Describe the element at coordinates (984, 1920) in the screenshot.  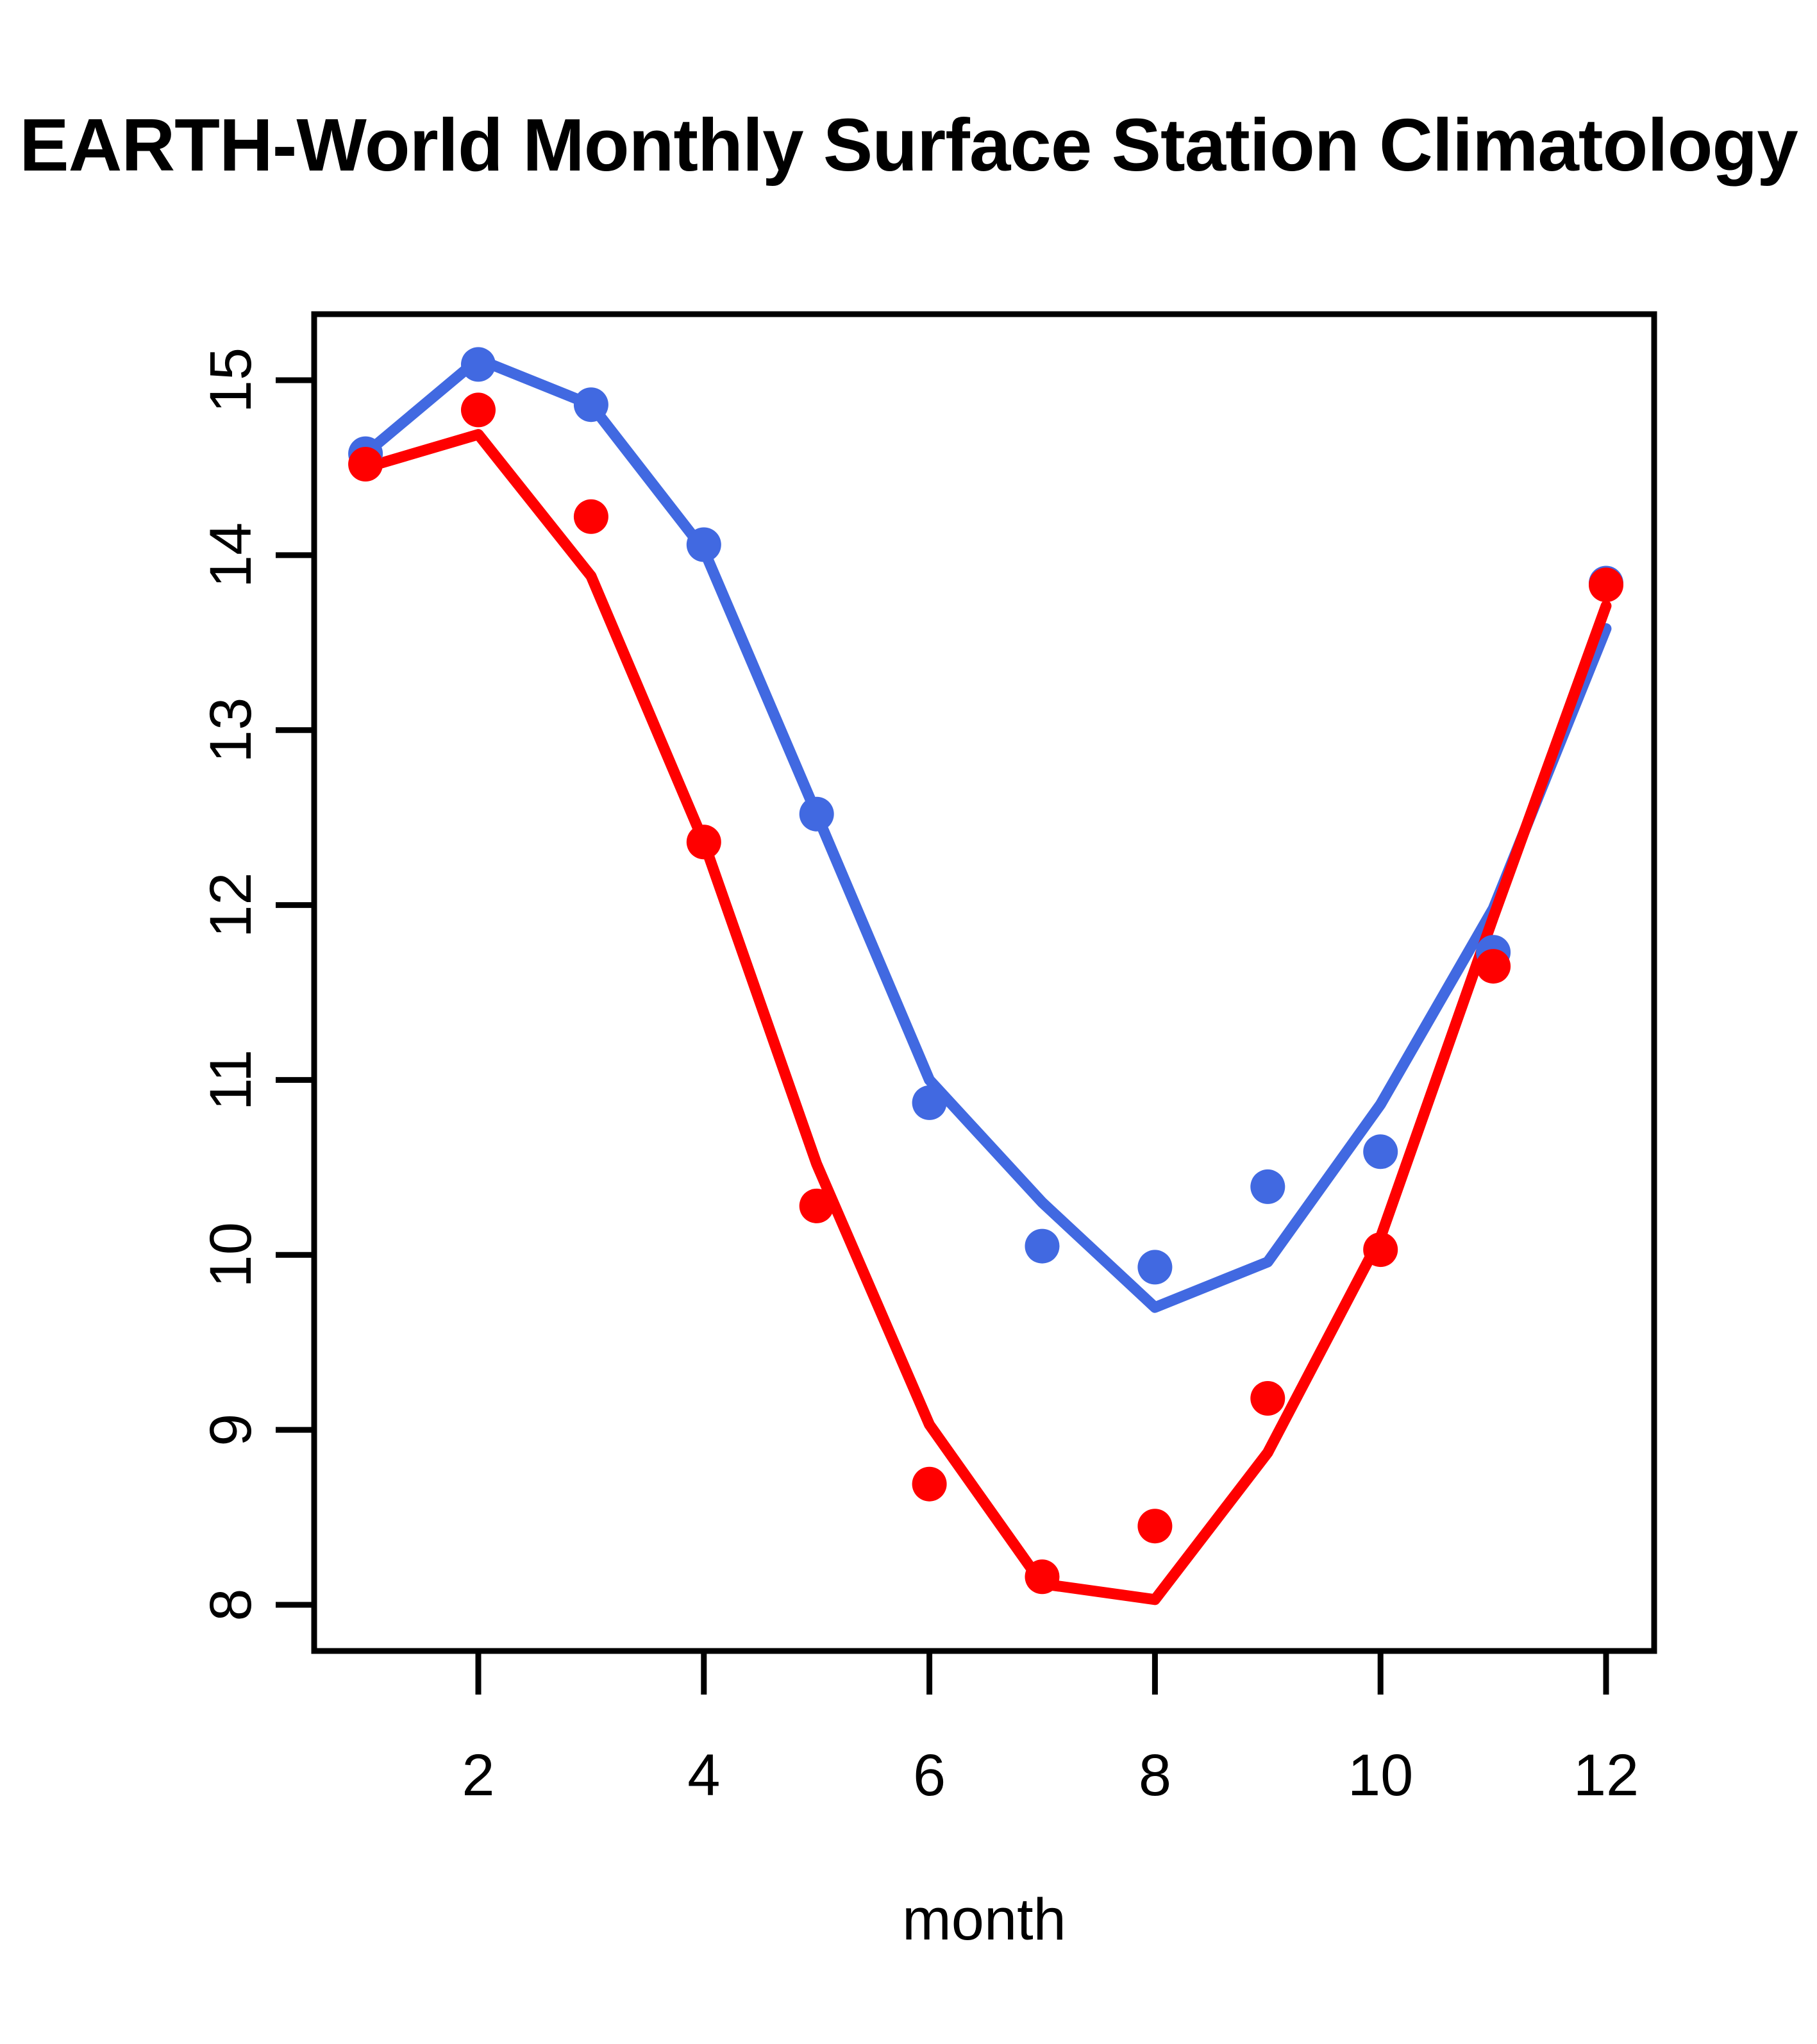
I see `x-axis-title: month` at that location.